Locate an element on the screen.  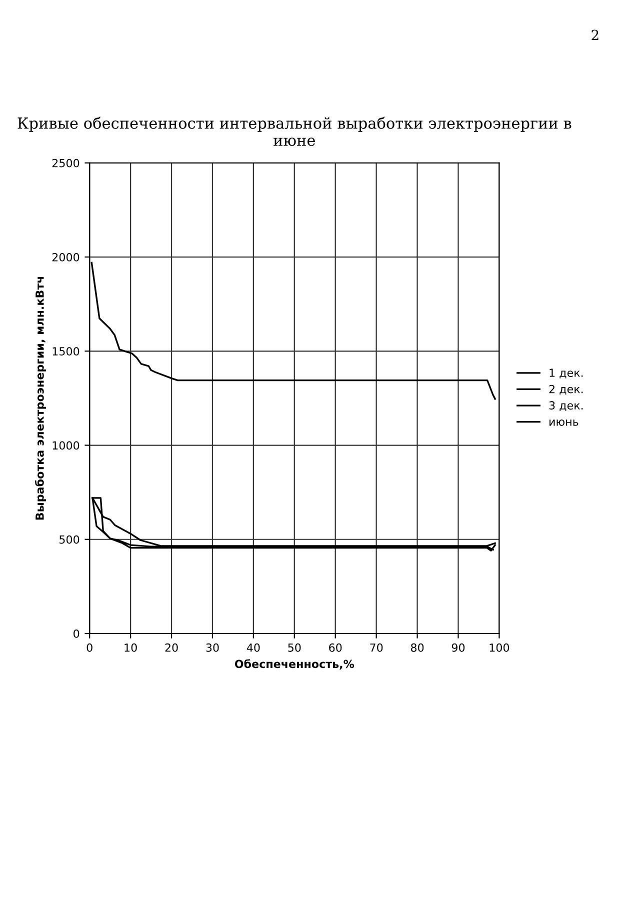
legend-label: 3 дек. is located at coordinates (566, 406).